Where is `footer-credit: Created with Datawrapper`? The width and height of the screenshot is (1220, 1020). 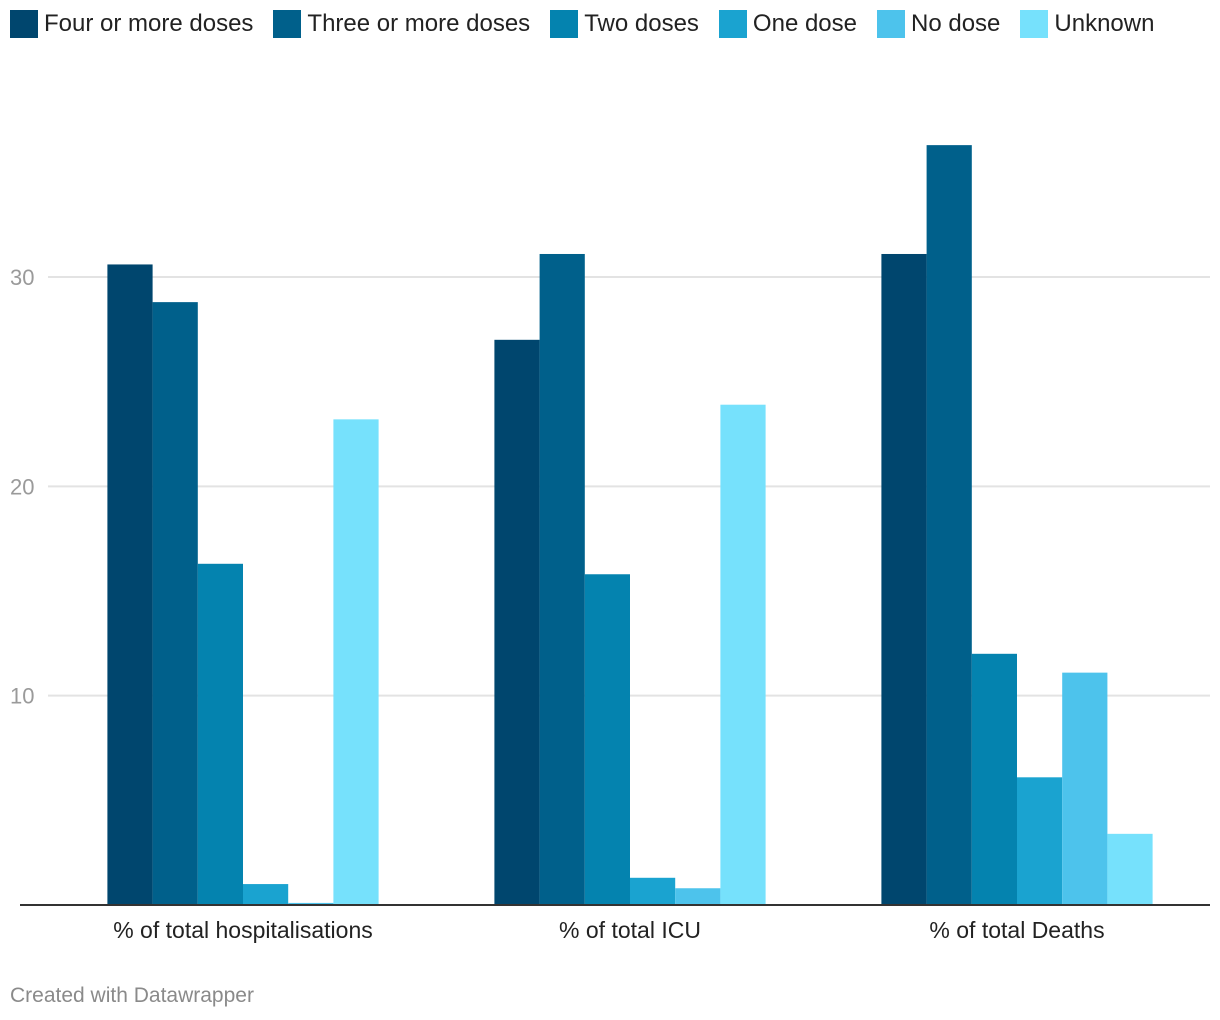 footer-credit: Created with Datawrapper is located at coordinates (132, 995).